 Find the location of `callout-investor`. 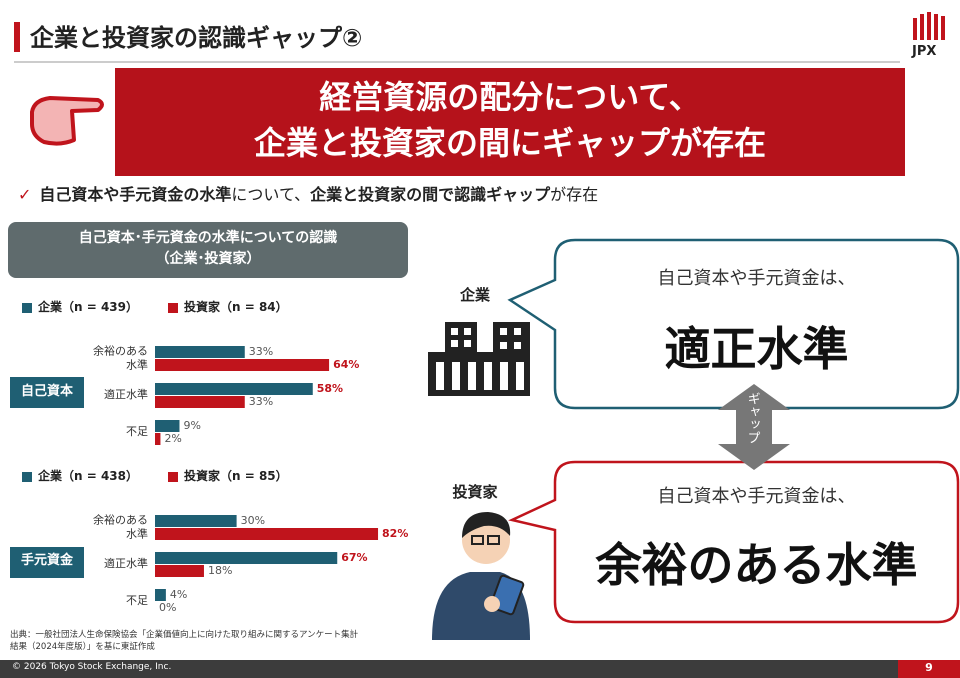

callout-investor is located at coordinates (734, 542).